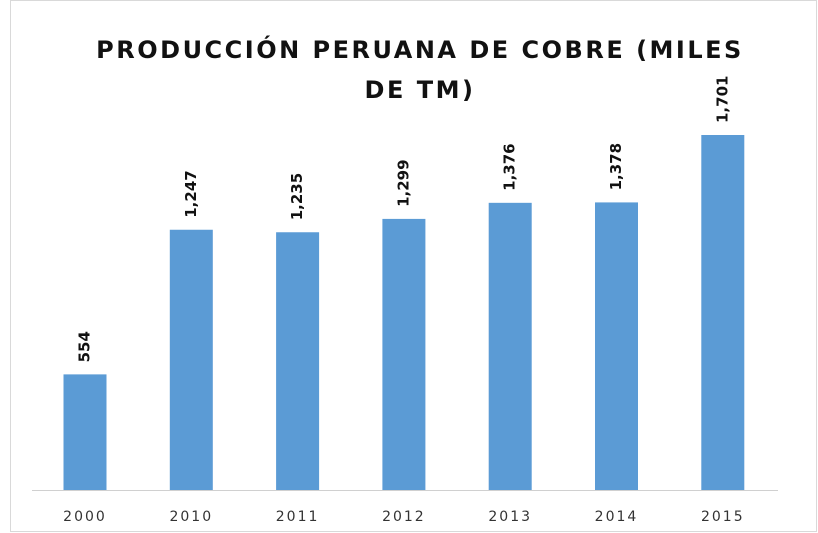  I want to click on x-tick-label: 2013, so click(510, 517).